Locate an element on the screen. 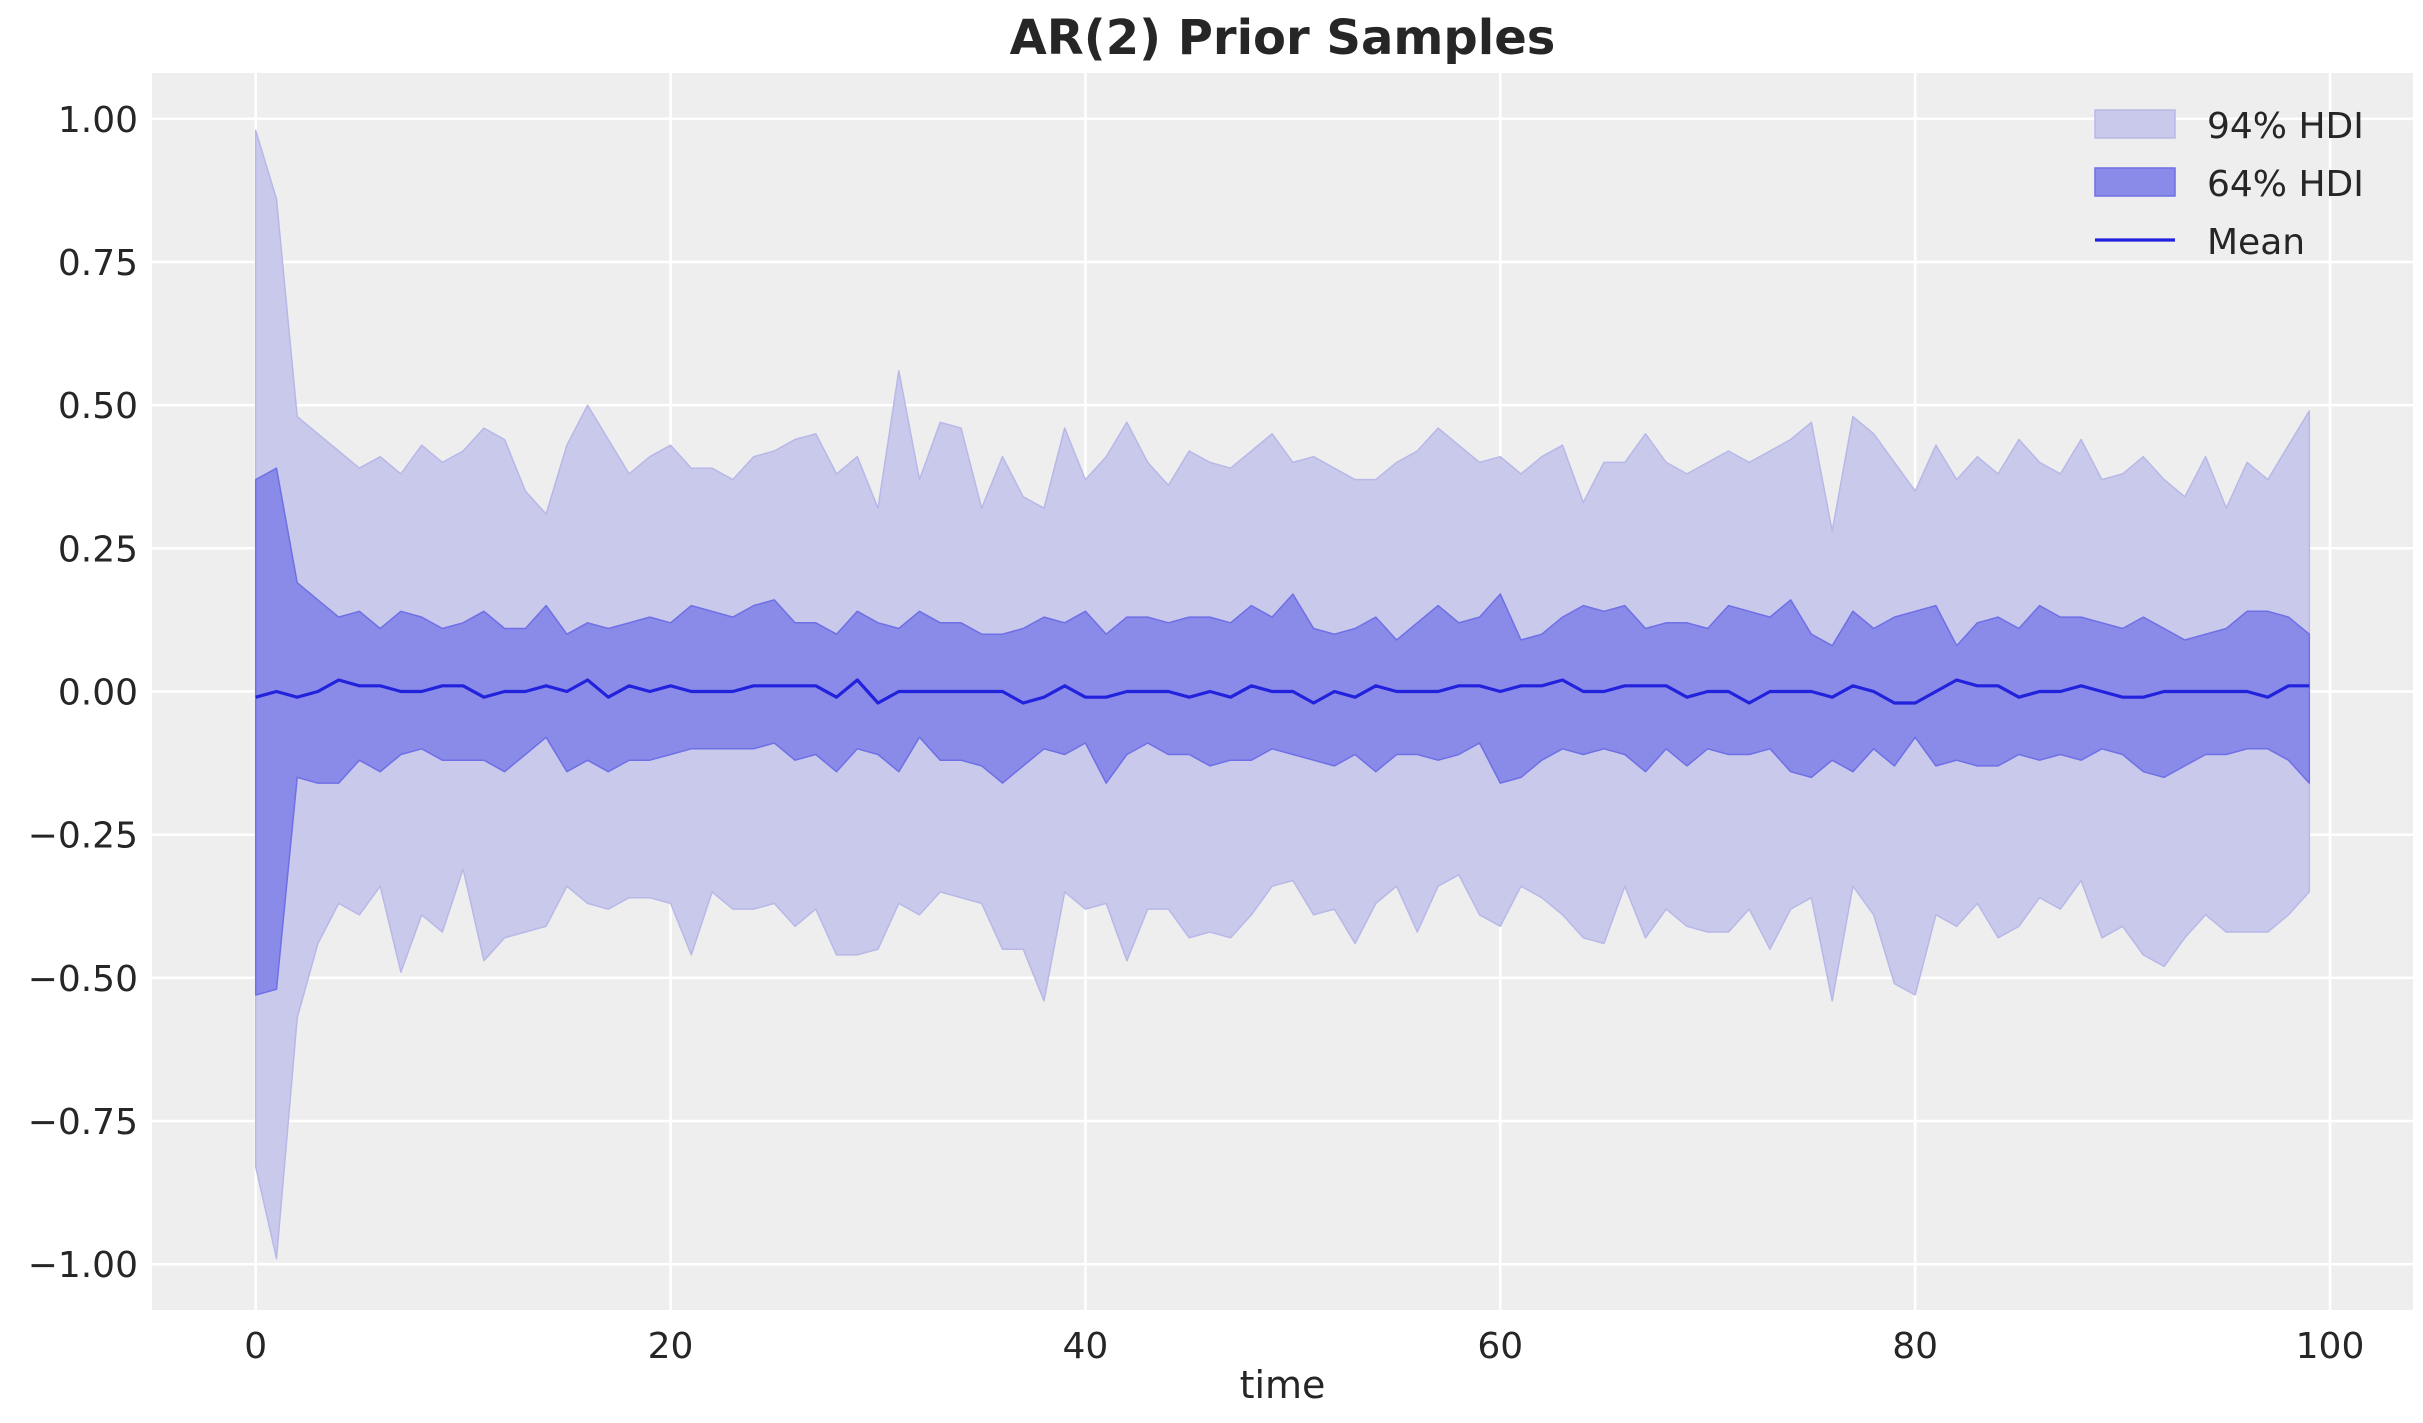  y-tick-label: −1.00 is located at coordinates (83, 1265).